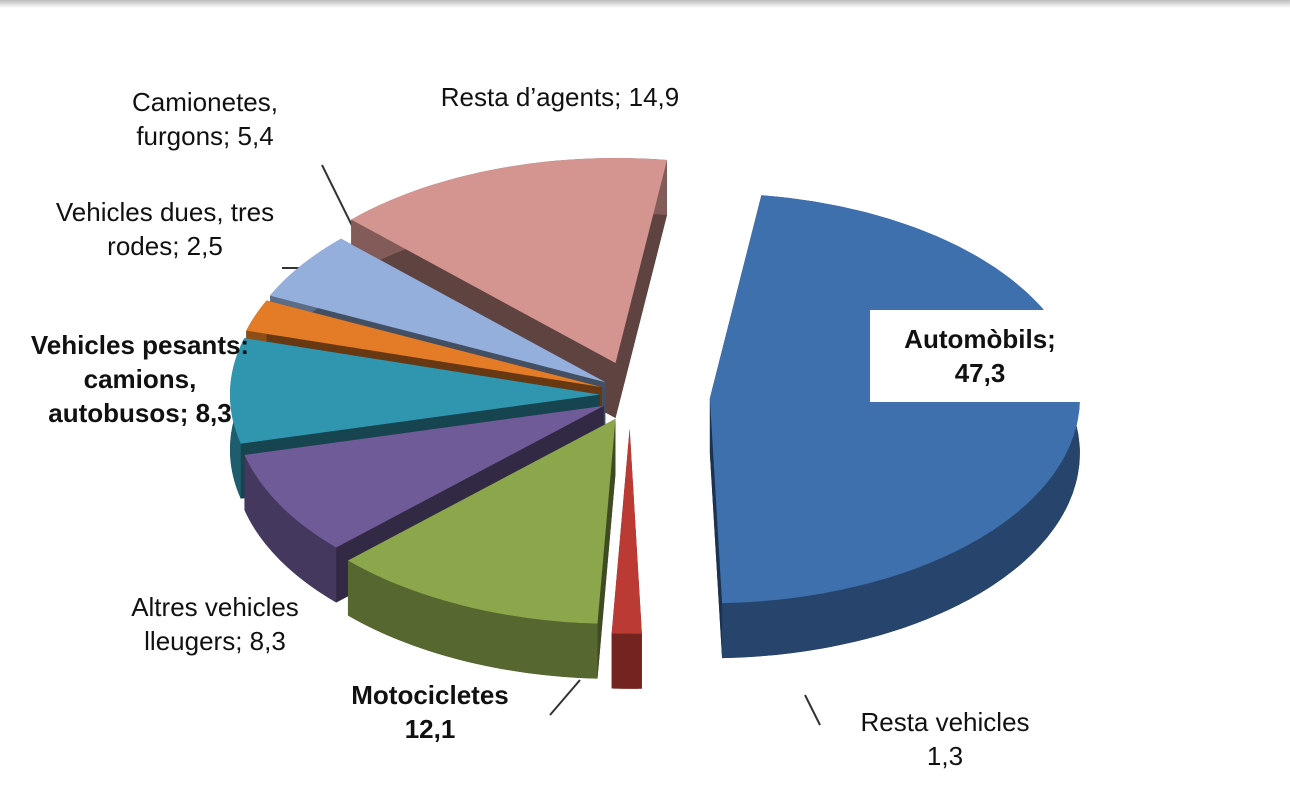  What do you see at coordinates (945, 739) in the screenshot?
I see `slice-label: Resta vehicles 1,3` at bounding box center [945, 739].